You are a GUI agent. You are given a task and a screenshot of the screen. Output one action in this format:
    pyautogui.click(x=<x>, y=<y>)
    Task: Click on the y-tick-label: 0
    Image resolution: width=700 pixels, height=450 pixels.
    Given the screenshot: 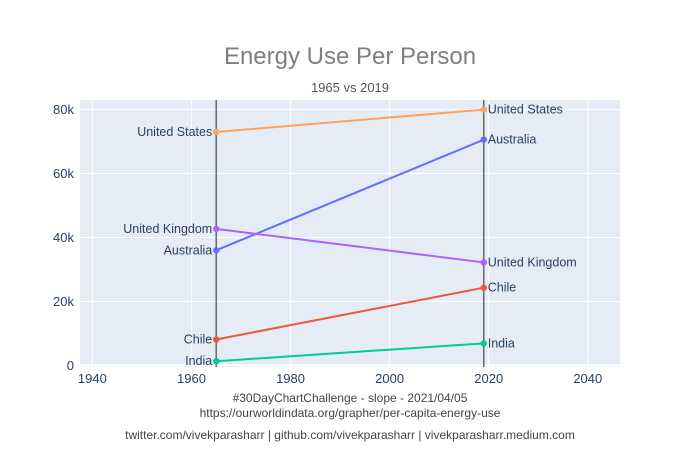 What is the action you would take?
    pyautogui.click(x=70, y=365)
    